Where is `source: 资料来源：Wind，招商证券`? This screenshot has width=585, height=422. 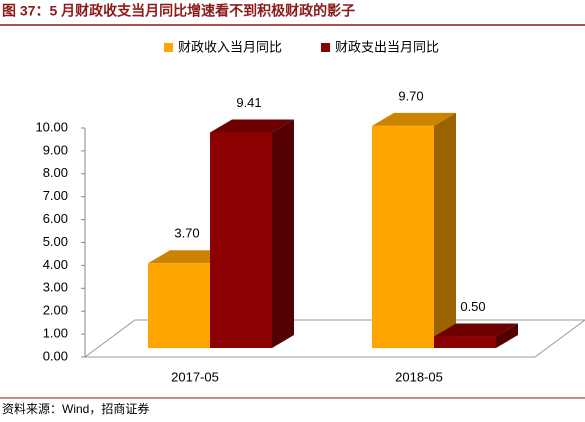
source: 资料来源：Wind，招商证券 is located at coordinates (75, 408).